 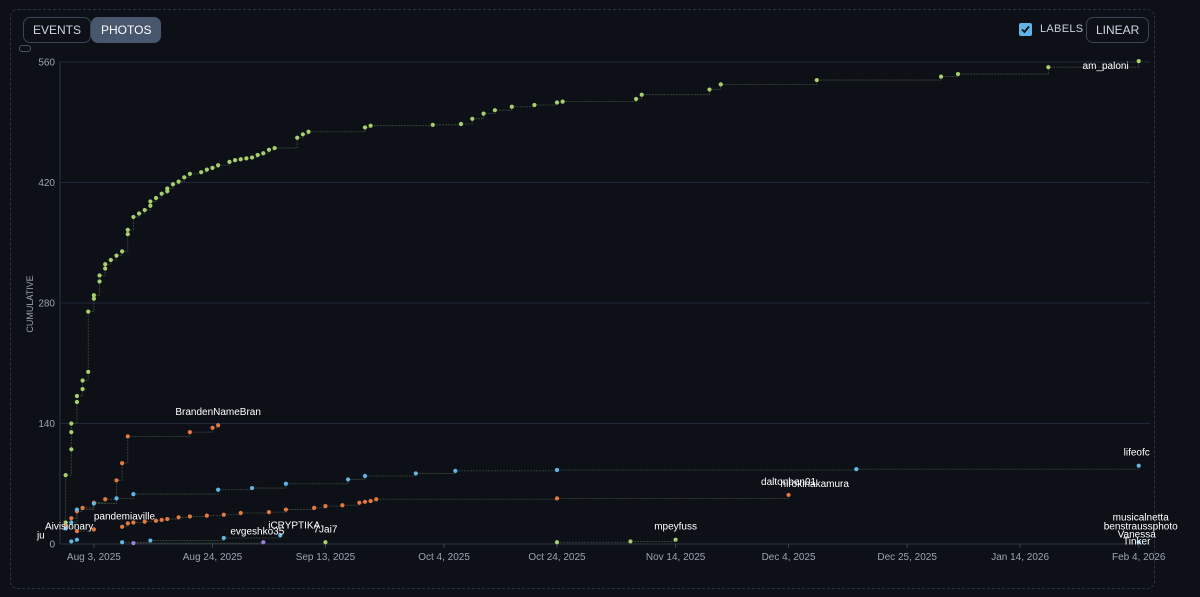 I want to click on events-tab-button: EVENTS, so click(x=57, y=30).